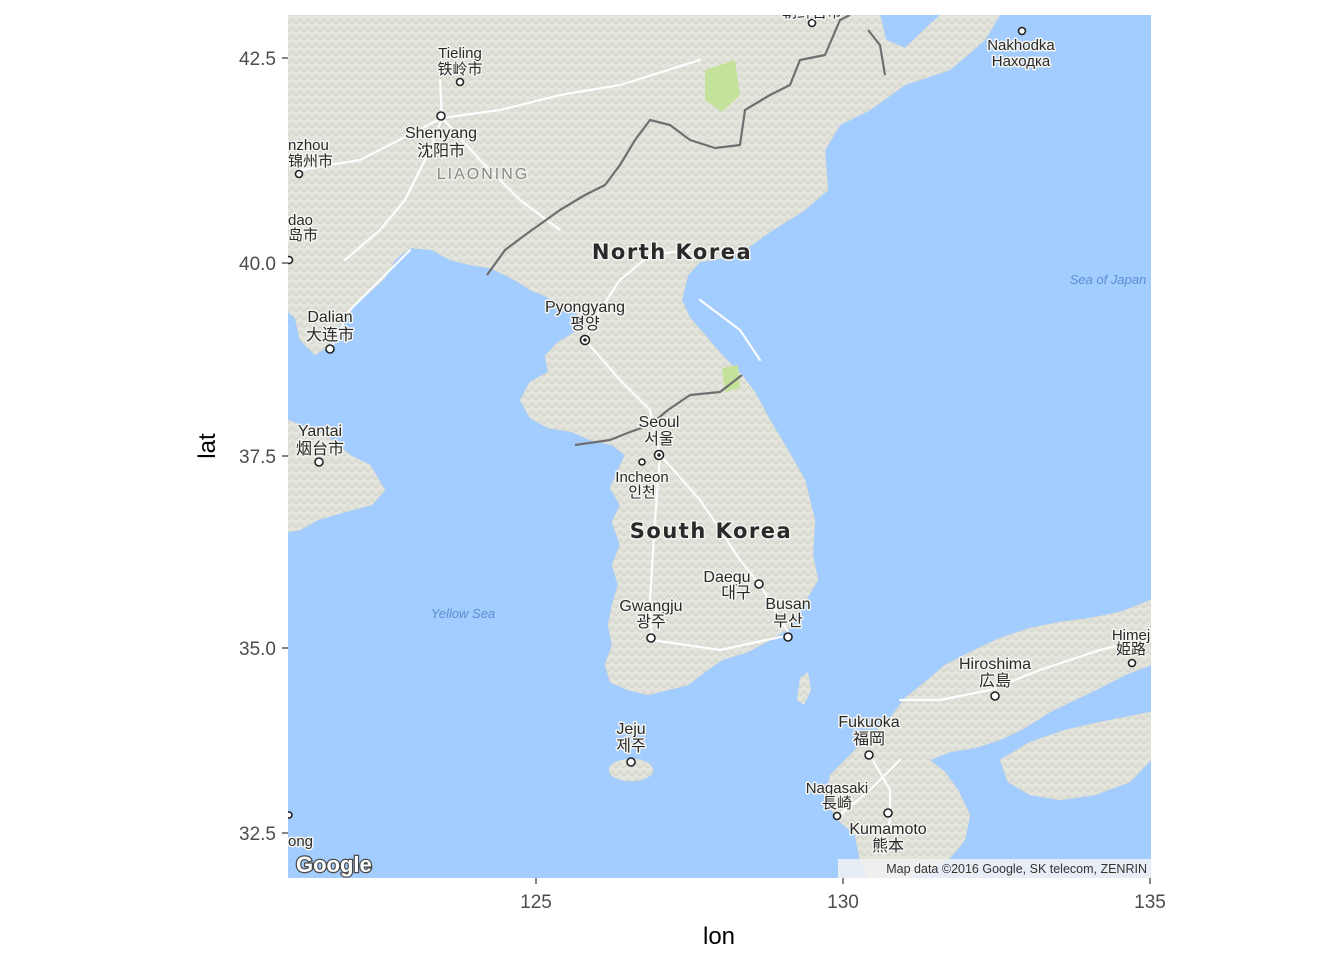  Describe the element at coordinates (630, 746) in the screenshot. I see `city-label-jeju-local: 제주` at that location.